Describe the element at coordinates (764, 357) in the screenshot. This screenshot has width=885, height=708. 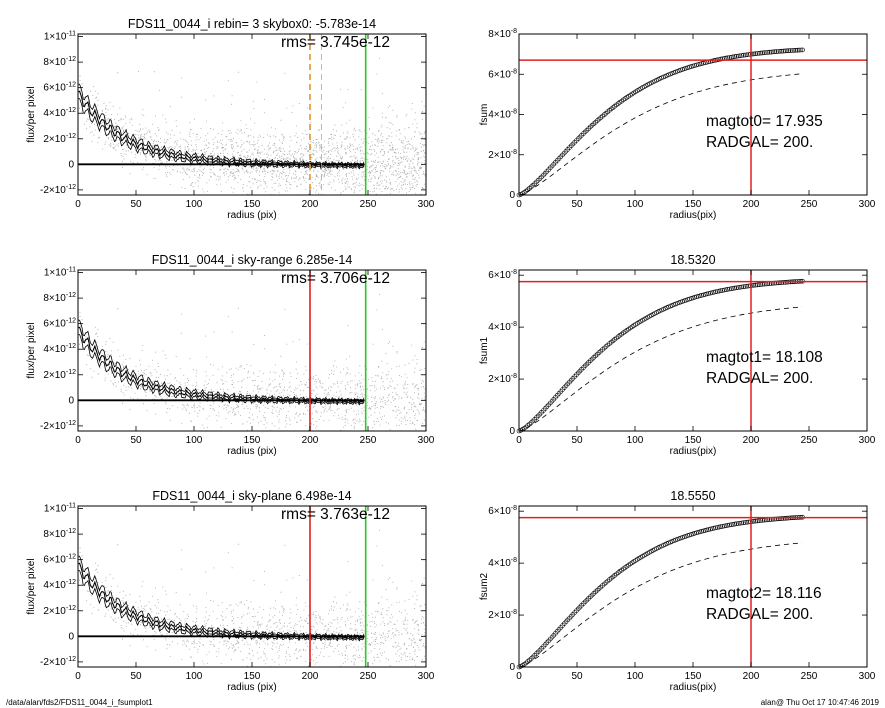
I see `magtot-label: magtot1= 18.108` at that location.